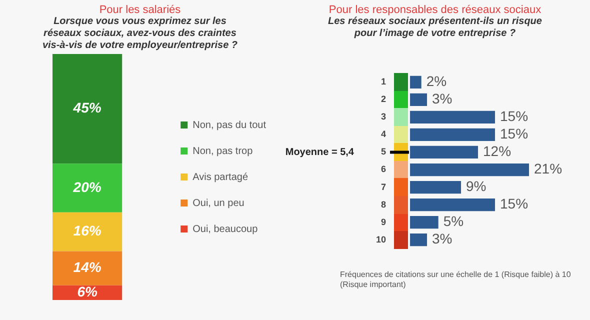 This screenshot has width=590, height=320. What do you see at coordinates (476, 186) in the screenshot?
I see `data-label: 9%` at bounding box center [476, 186].